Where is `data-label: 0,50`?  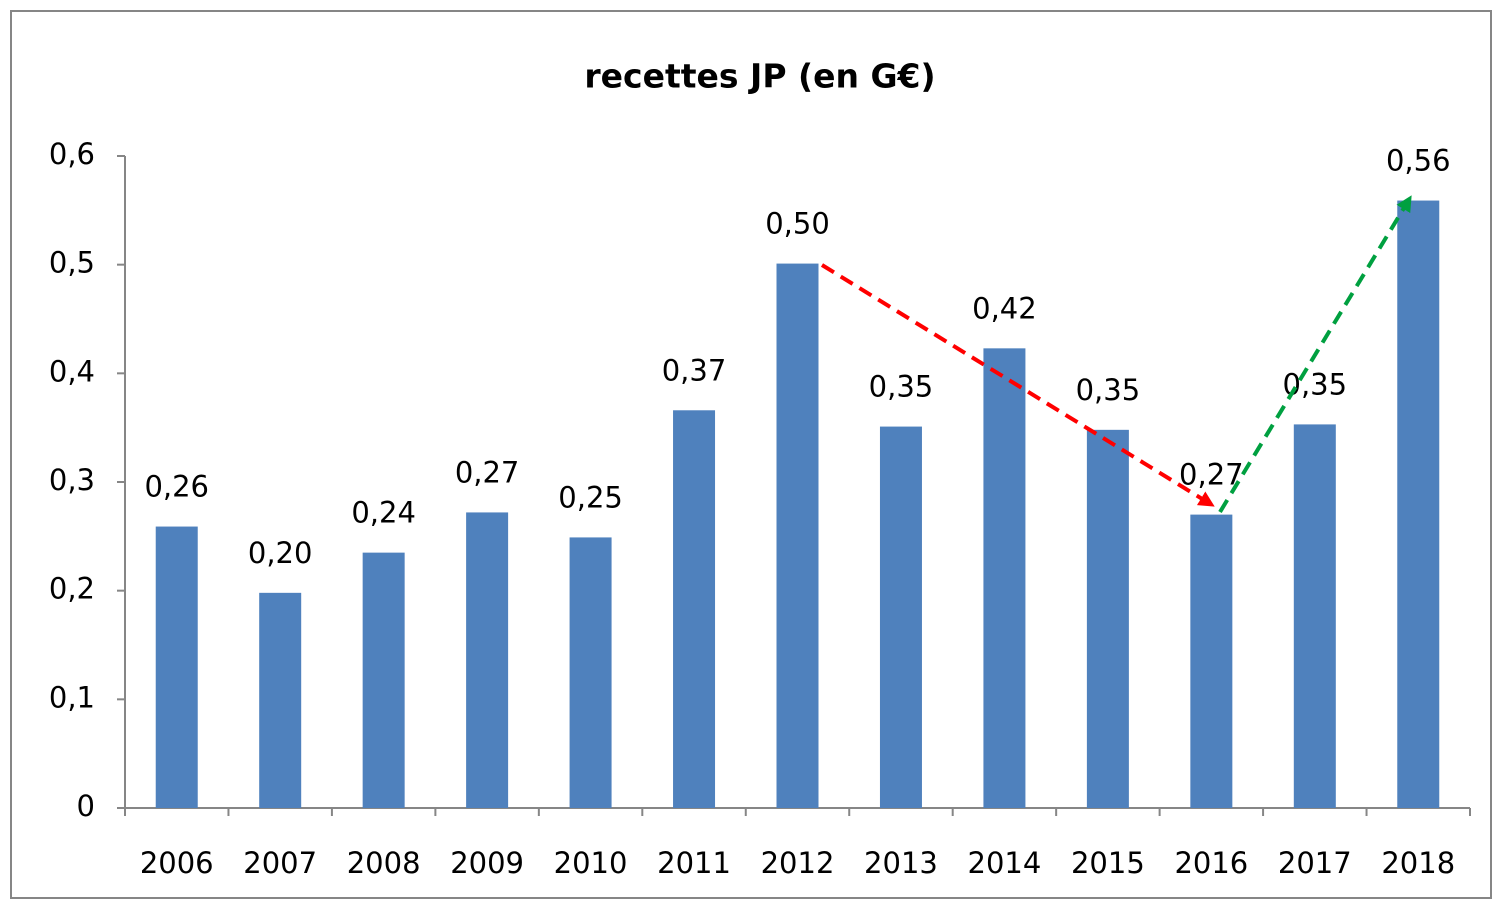
data-label: 0,50 is located at coordinates (797, 224).